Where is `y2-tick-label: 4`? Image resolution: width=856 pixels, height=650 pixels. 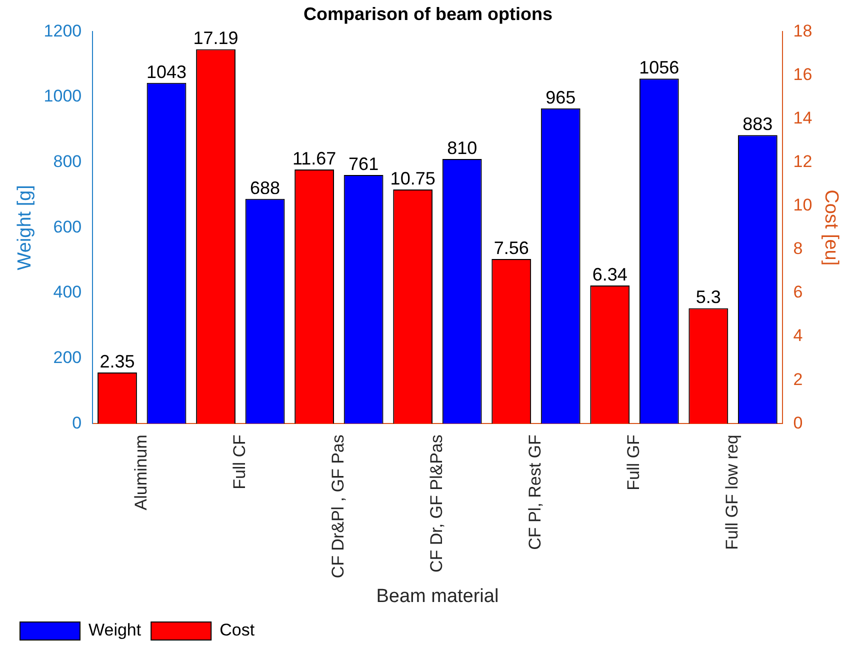
y2-tick-label: 4 is located at coordinates (798, 336).